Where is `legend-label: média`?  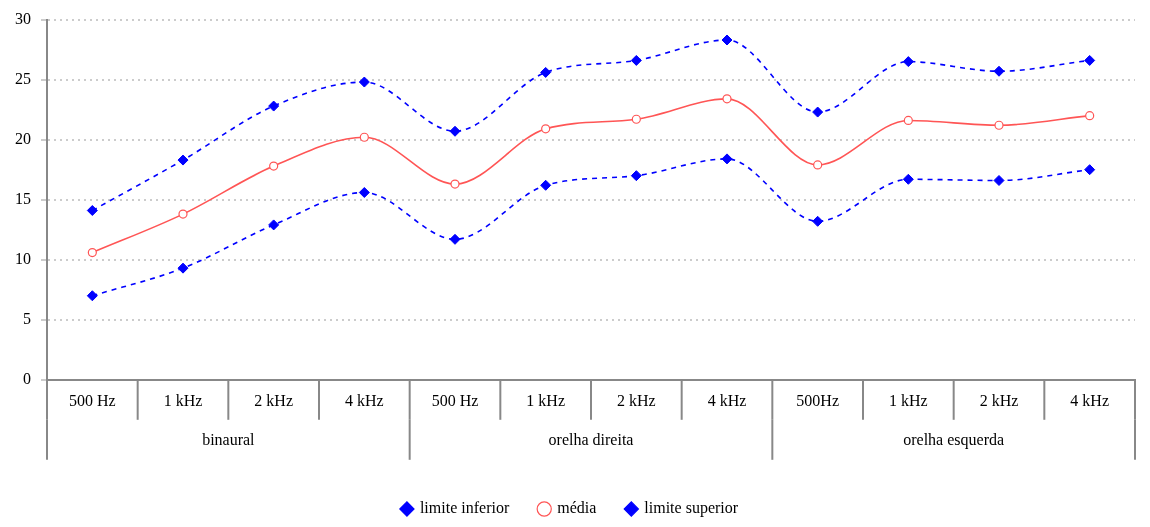 legend-label: média is located at coordinates (577, 508).